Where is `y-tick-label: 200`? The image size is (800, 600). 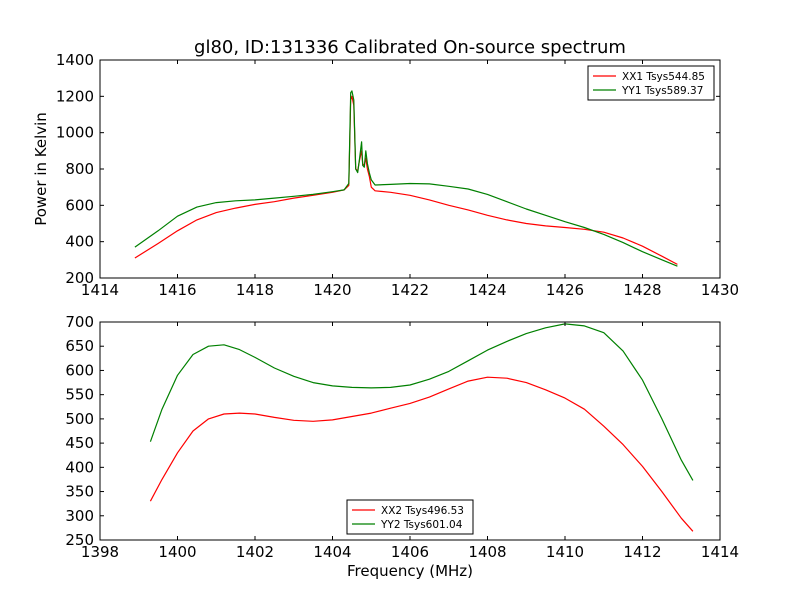
y-tick-label: 200 is located at coordinates (79, 278).